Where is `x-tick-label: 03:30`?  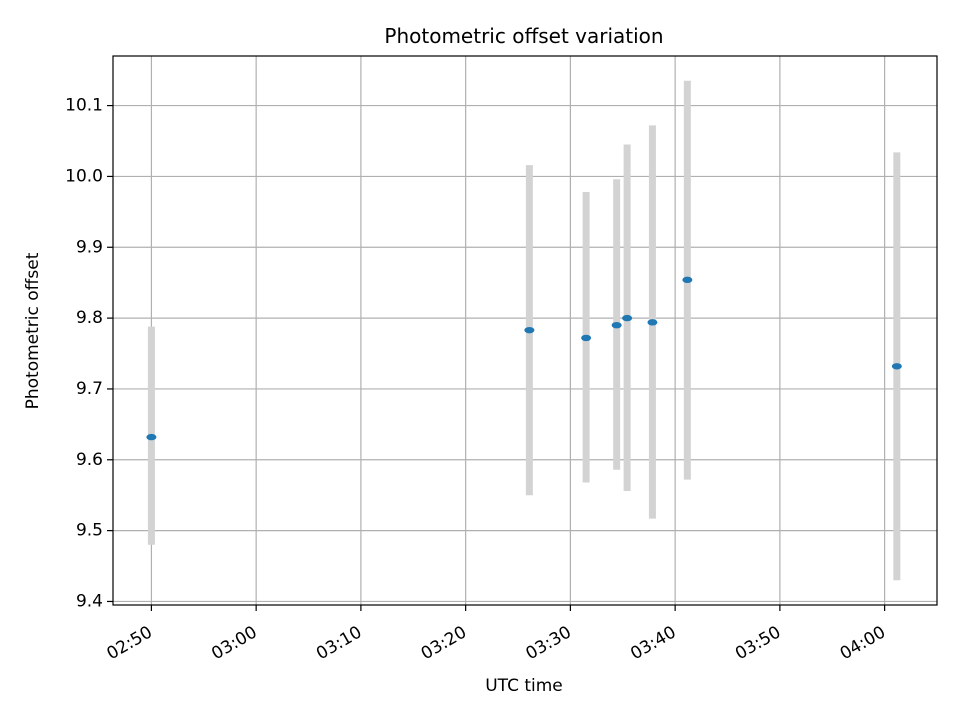
x-tick-label: 03:30 is located at coordinates (548, 643).